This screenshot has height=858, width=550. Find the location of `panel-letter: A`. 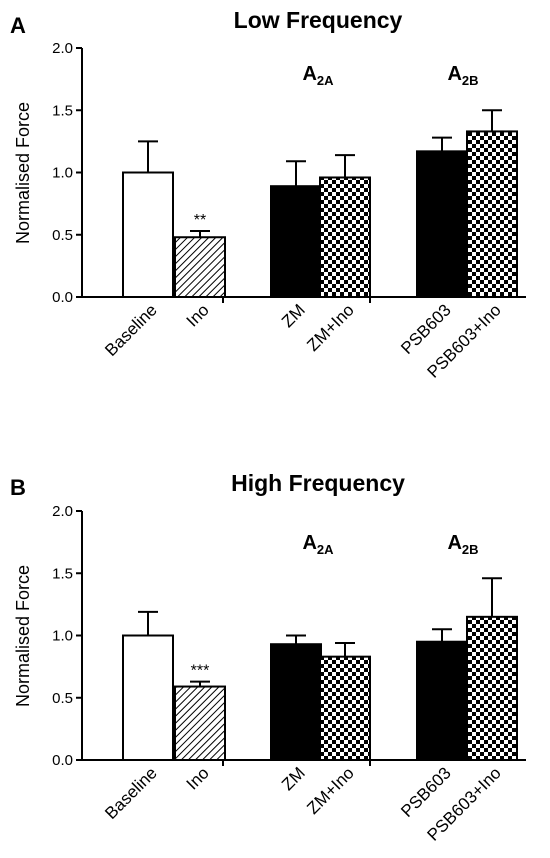

panel-letter: A is located at coordinates (18, 25).